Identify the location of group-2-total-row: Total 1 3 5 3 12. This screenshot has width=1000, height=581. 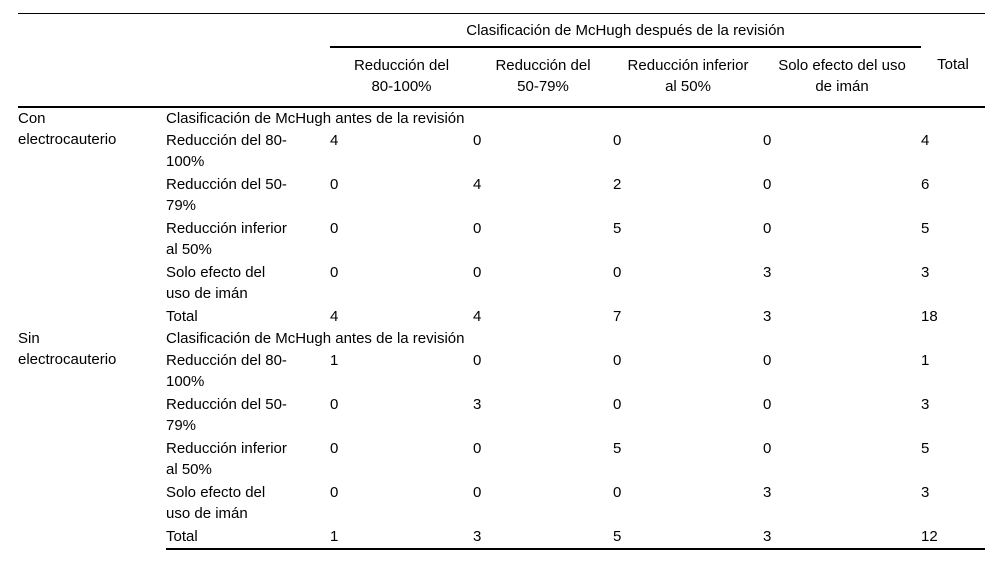
(502, 538).